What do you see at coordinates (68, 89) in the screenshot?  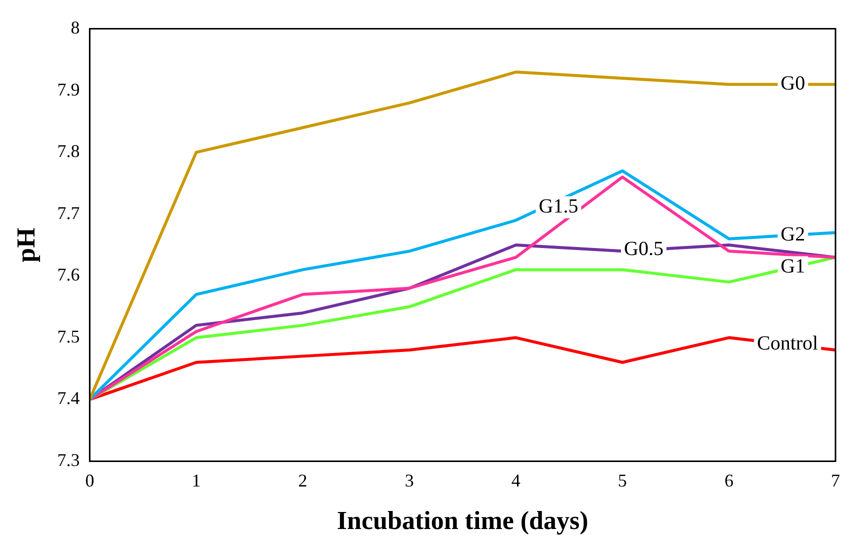 I see `y-tick-label: 7.9` at bounding box center [68, 89].